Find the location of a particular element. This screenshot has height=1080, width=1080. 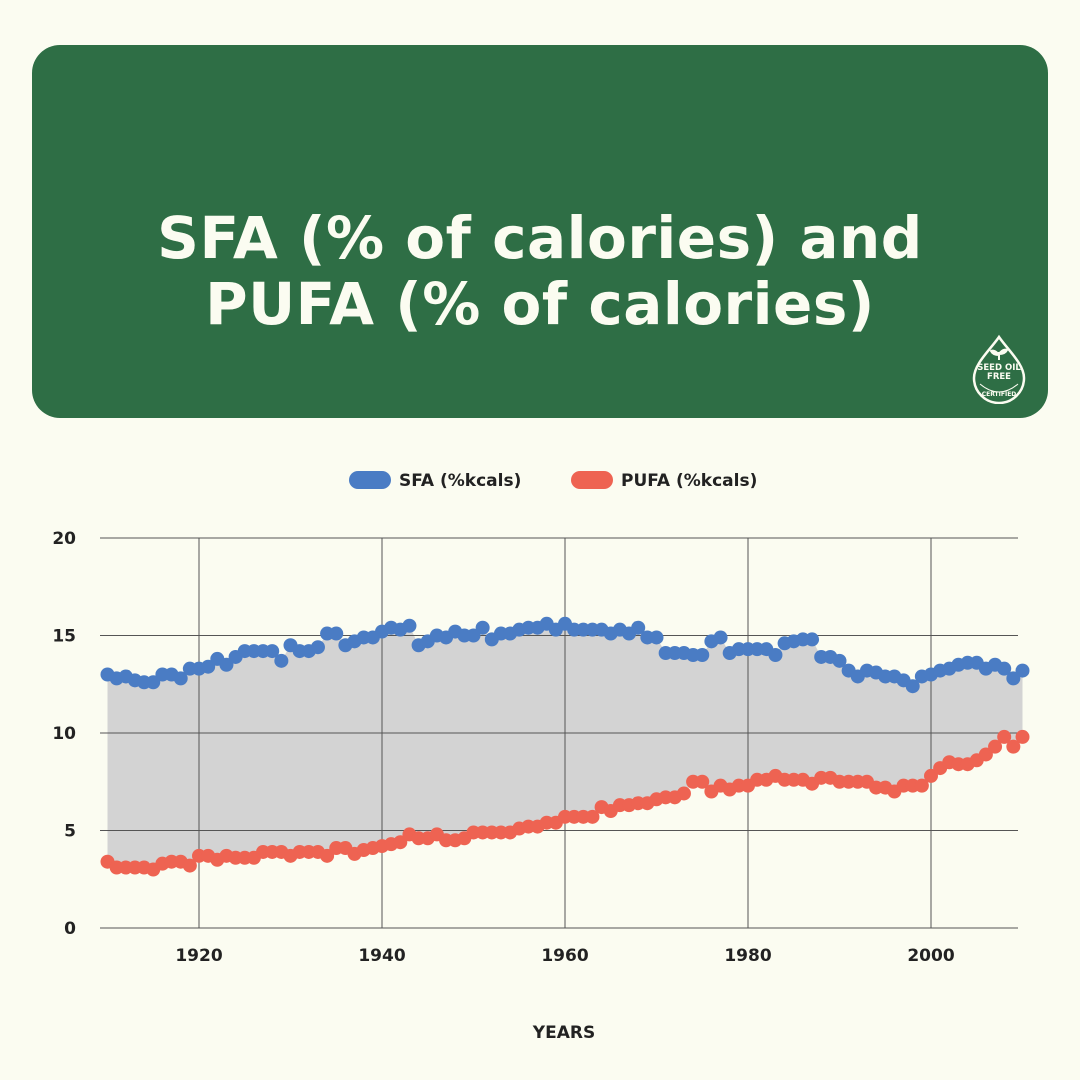

legend-label-sfa: SFA (%kcals) is located at coordinates (460, 481).